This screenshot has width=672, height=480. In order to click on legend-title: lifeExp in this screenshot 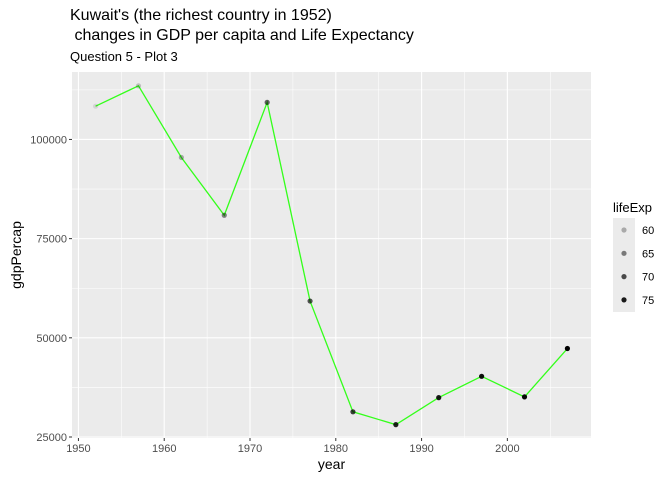, I will do `click(632, 207)`.